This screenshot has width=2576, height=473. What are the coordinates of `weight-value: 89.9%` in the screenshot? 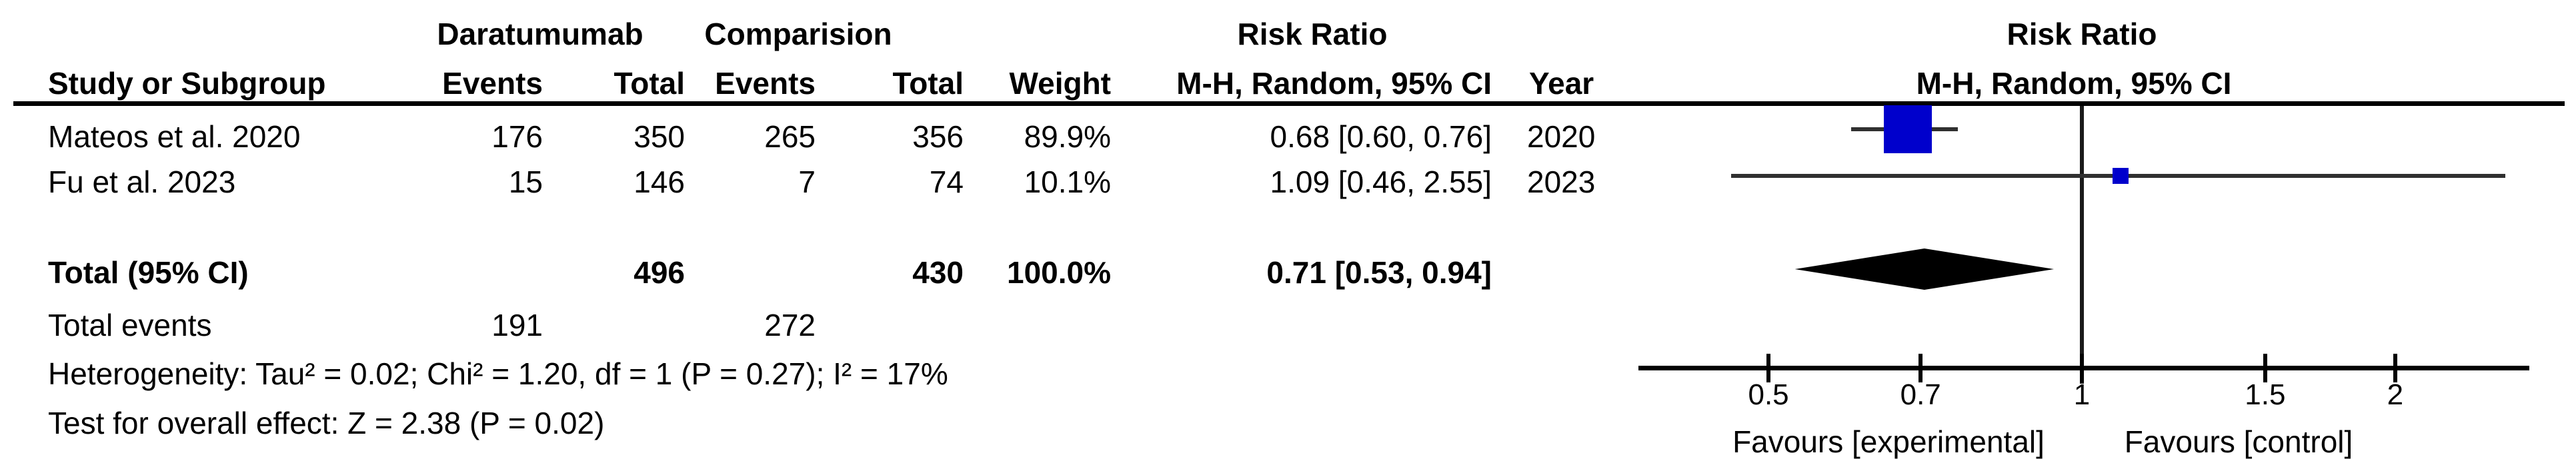 It's located at (1067, 136).